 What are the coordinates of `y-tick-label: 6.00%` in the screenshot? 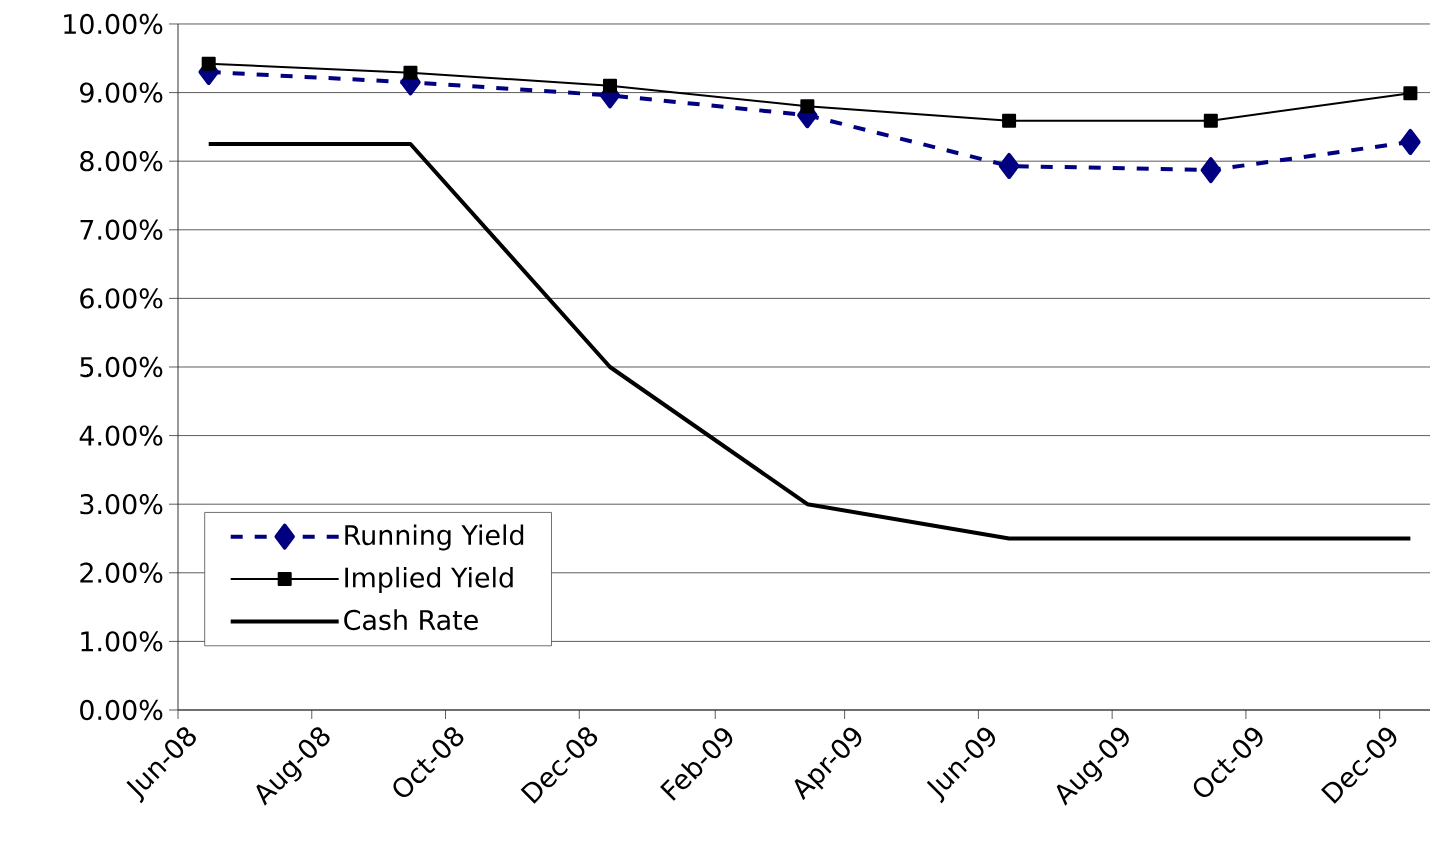 It's located at (121, 298).